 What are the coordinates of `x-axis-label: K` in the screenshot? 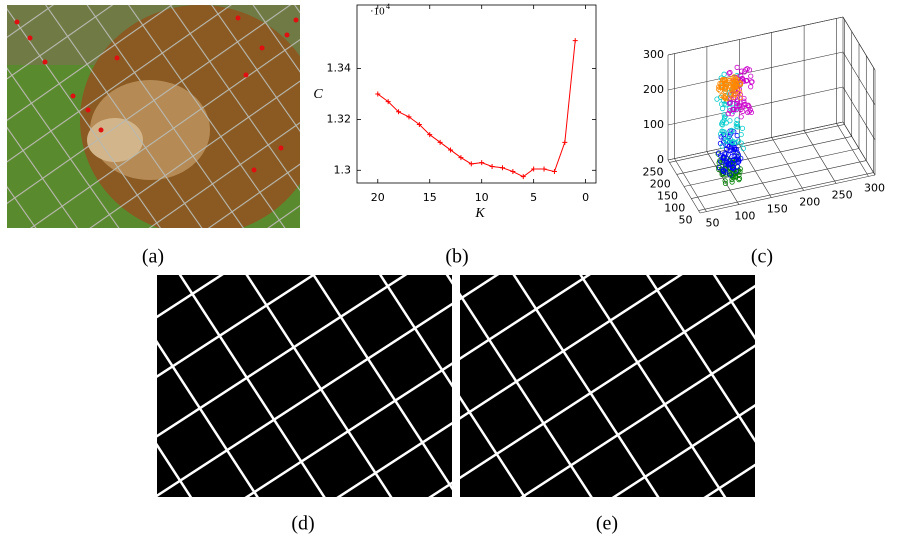 It's located at (479, 213).